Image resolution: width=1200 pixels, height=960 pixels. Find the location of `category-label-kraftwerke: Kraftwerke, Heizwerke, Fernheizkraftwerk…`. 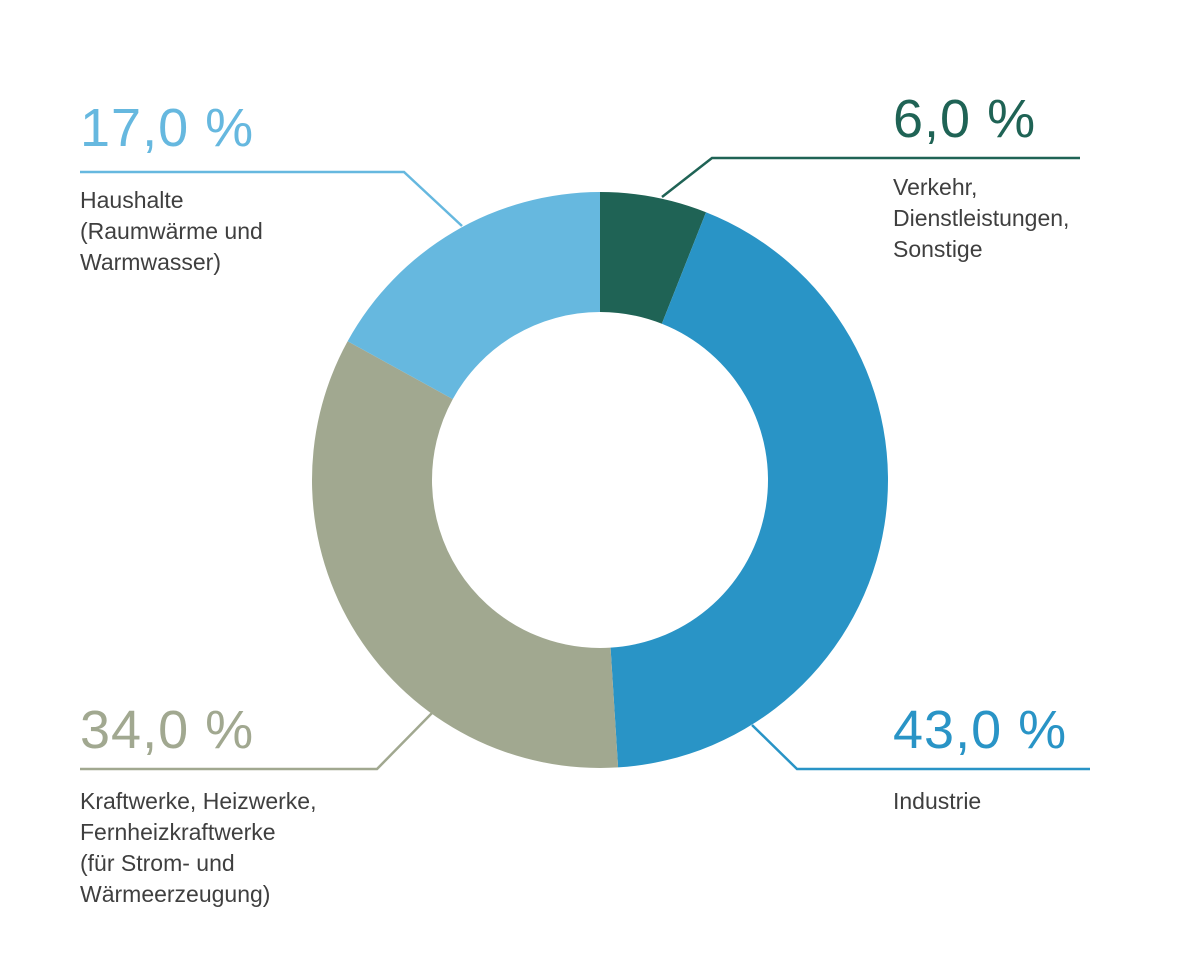

category-label-kraftwerke: Kraftwerke, Heizwerke, Fernheizkraftwerk… is located at coordinates (198, 847).